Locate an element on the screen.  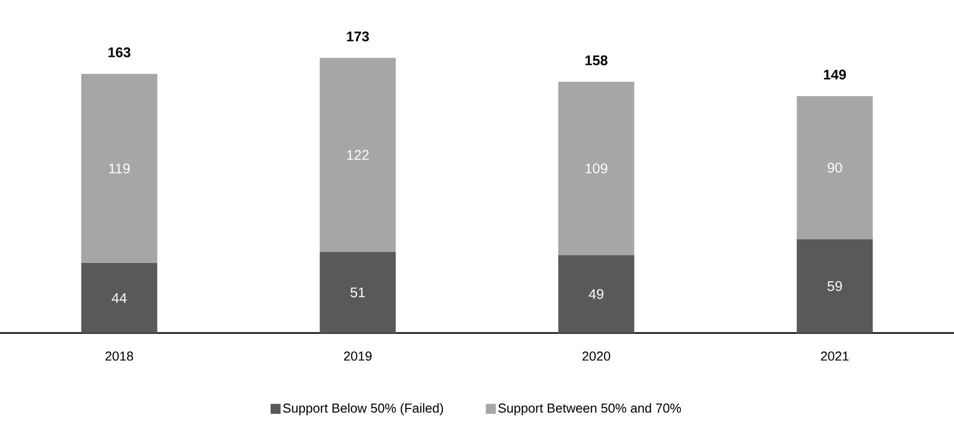
data-label: 49 is located at coordinates (596, 294).